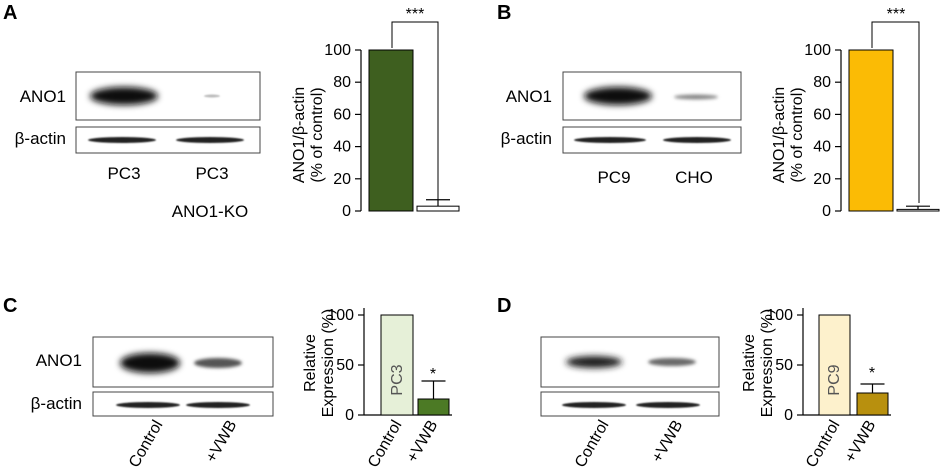 The image size is (941, 472). I want to click on panel-label-b: B, so click(504, 13).